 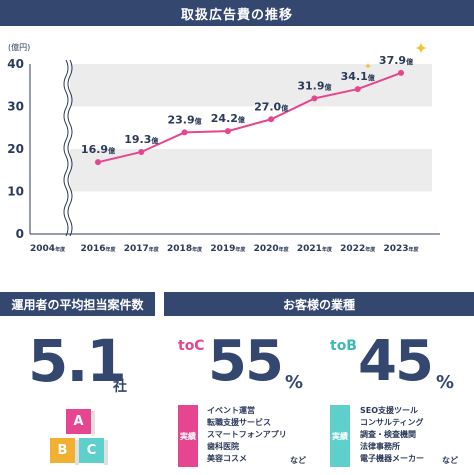 I want to click on data-label-value: 27.0, so click(x=267, y=106).